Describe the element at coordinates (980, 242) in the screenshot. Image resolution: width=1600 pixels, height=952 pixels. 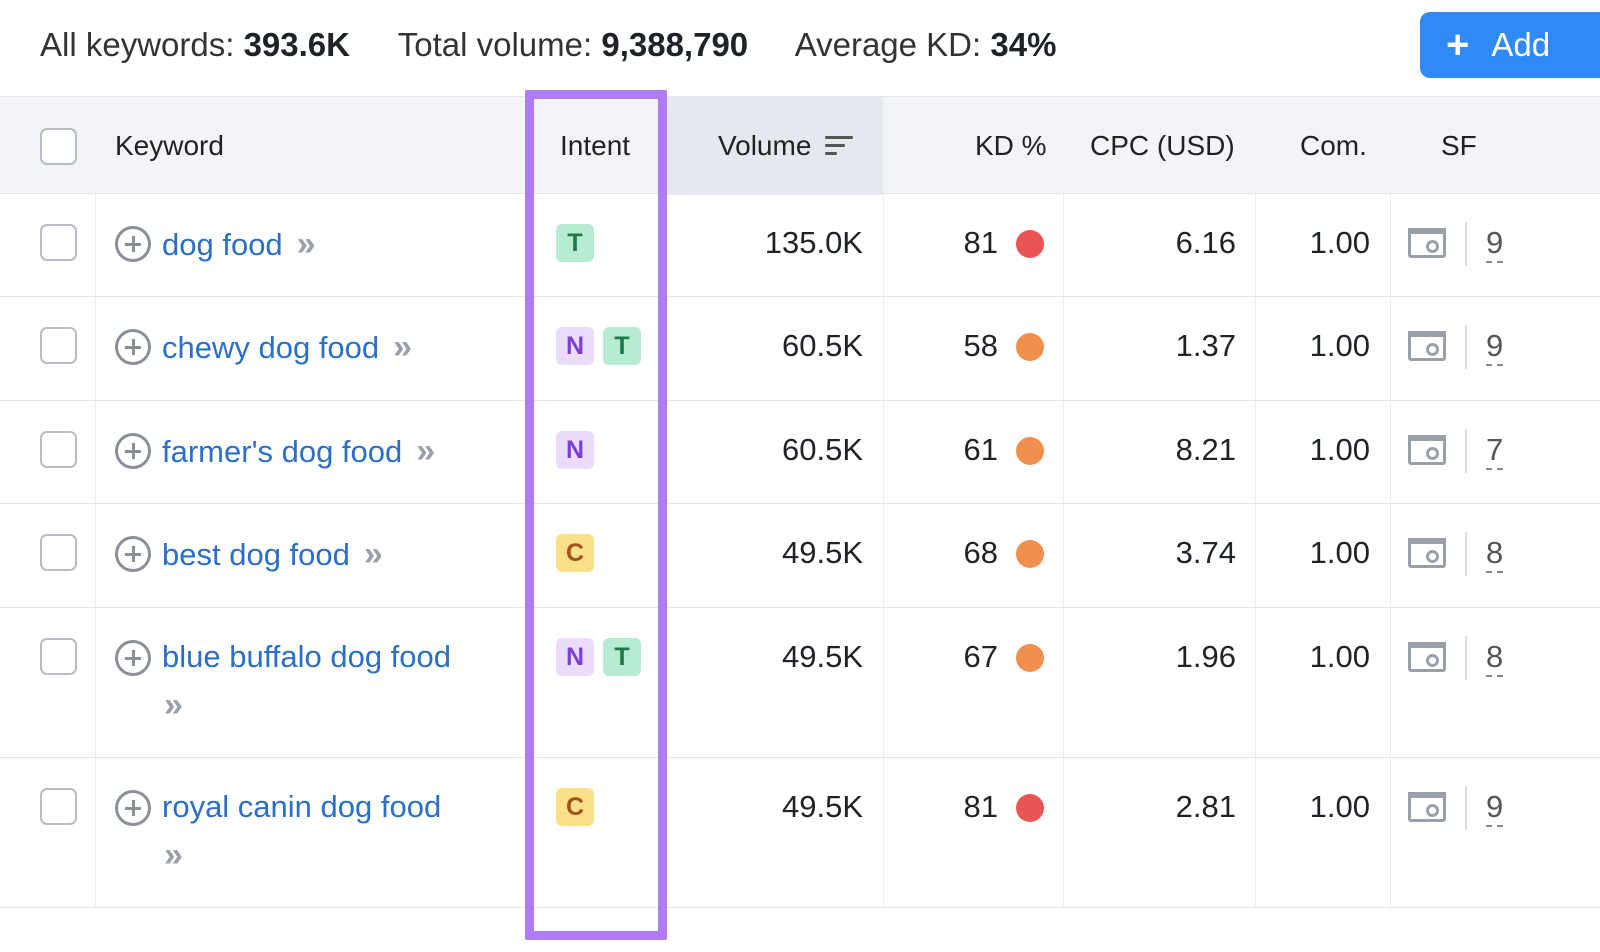
I see `kd-value: 81` at that location.